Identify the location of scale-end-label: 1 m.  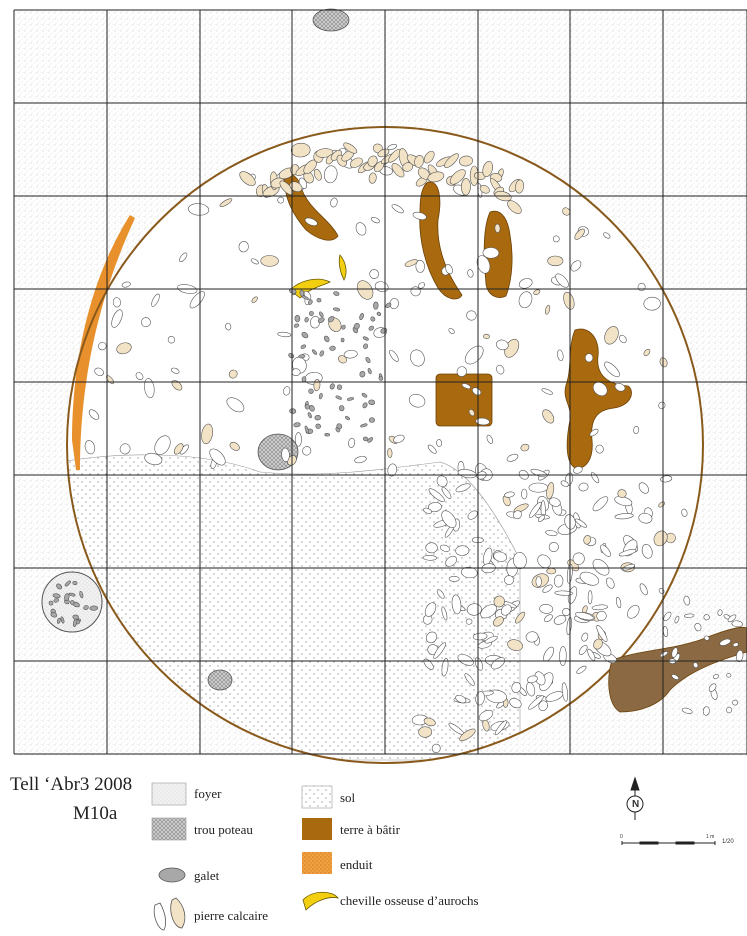
(710, 837).